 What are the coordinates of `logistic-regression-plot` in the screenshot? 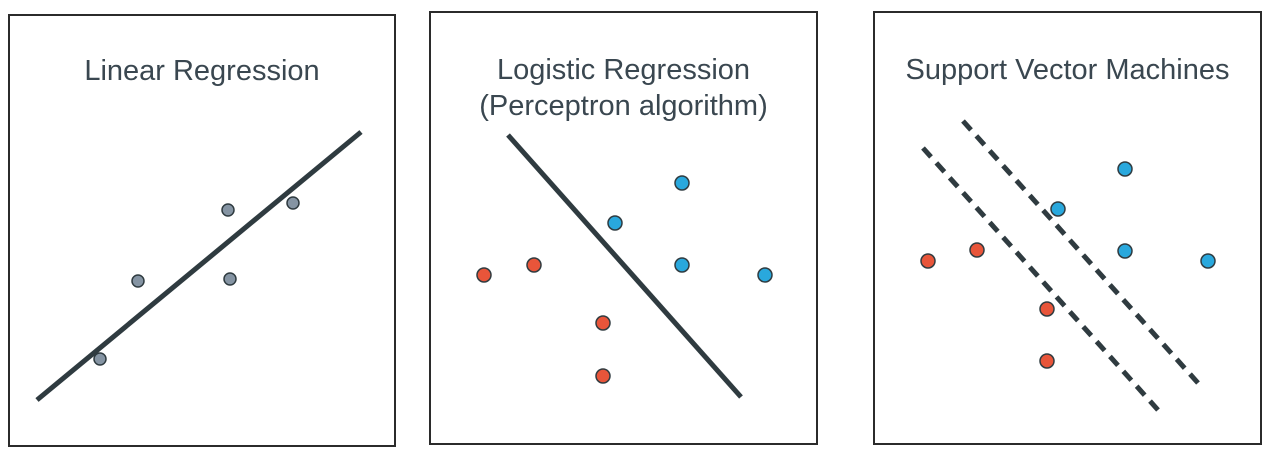 It's located at (624, 266).